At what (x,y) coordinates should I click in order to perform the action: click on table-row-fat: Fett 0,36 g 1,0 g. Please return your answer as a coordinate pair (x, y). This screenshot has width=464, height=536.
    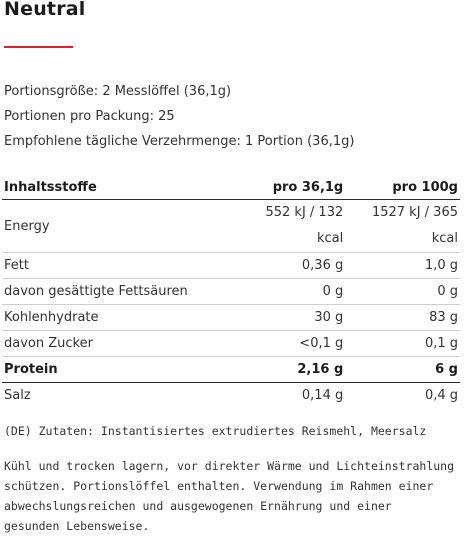
    Looking at the image, I should click on (231, 265).